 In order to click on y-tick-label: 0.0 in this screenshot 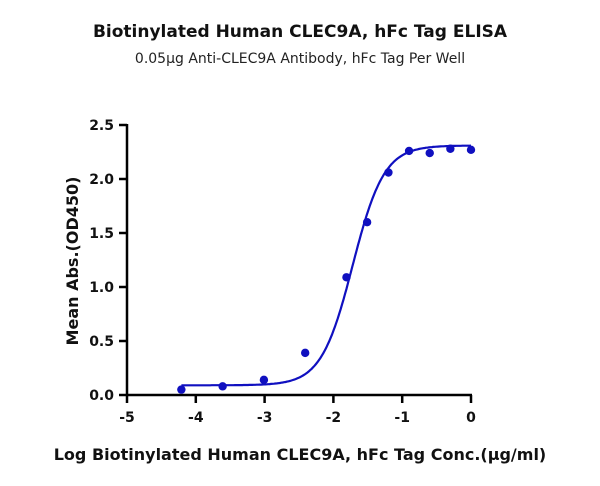, I will do `click(101, 396)`.